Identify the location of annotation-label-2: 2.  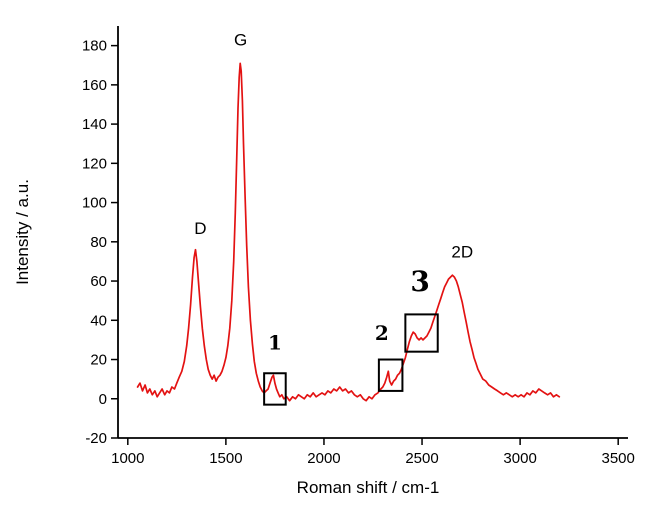
(382, 333).